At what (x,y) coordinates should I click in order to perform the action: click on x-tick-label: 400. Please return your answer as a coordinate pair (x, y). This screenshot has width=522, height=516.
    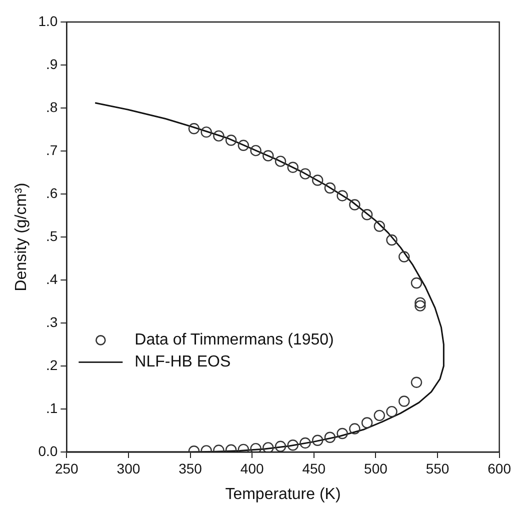
    Looking at the image, I should click on (252, 468).